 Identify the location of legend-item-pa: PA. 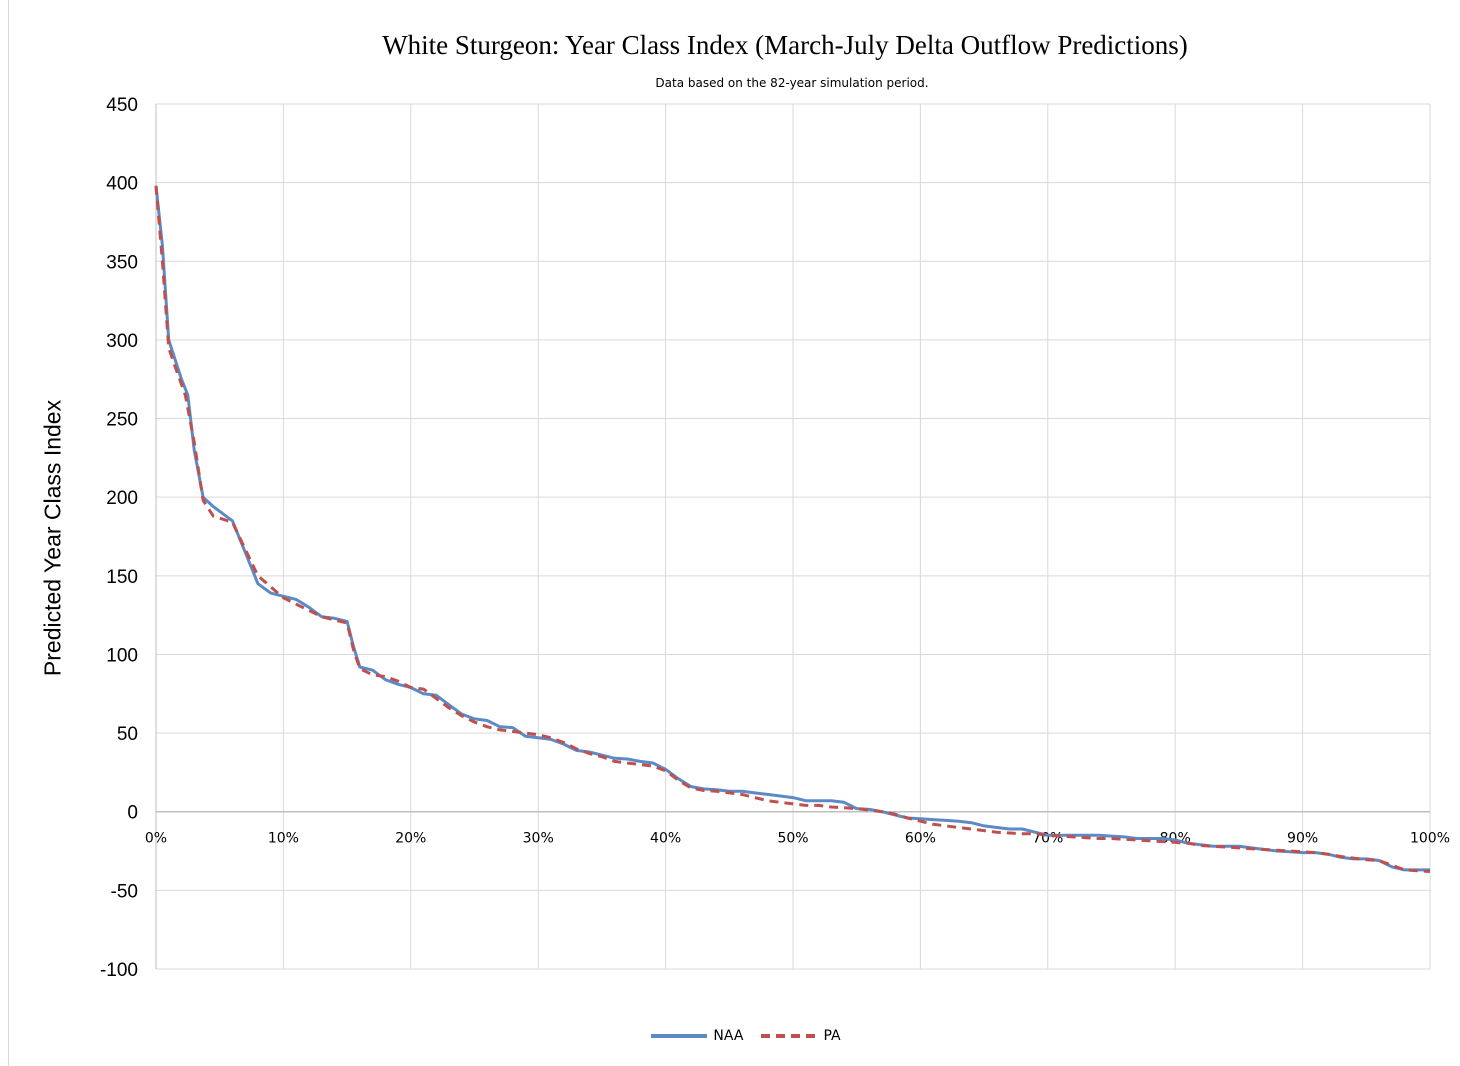
(801, 1036).